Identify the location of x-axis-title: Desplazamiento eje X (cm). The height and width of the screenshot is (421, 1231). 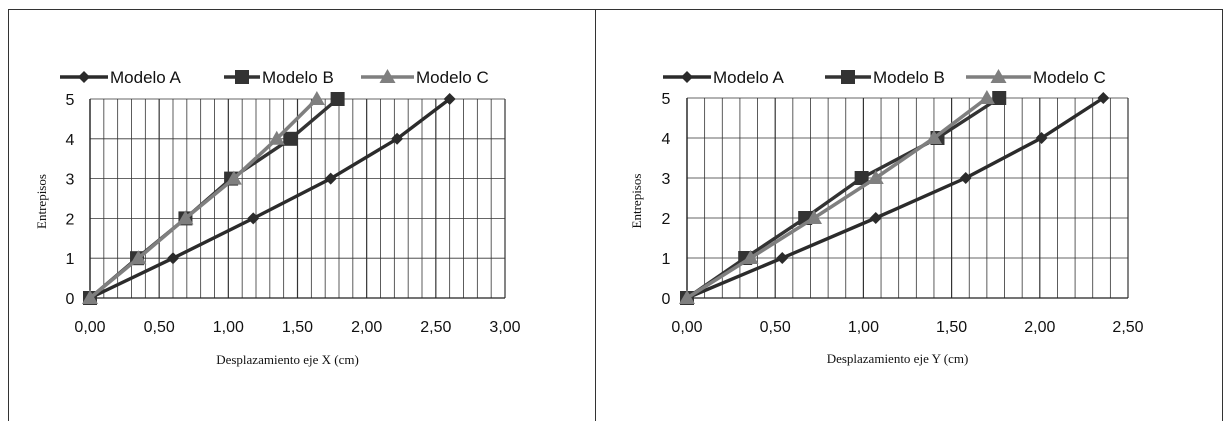
(287, 359).